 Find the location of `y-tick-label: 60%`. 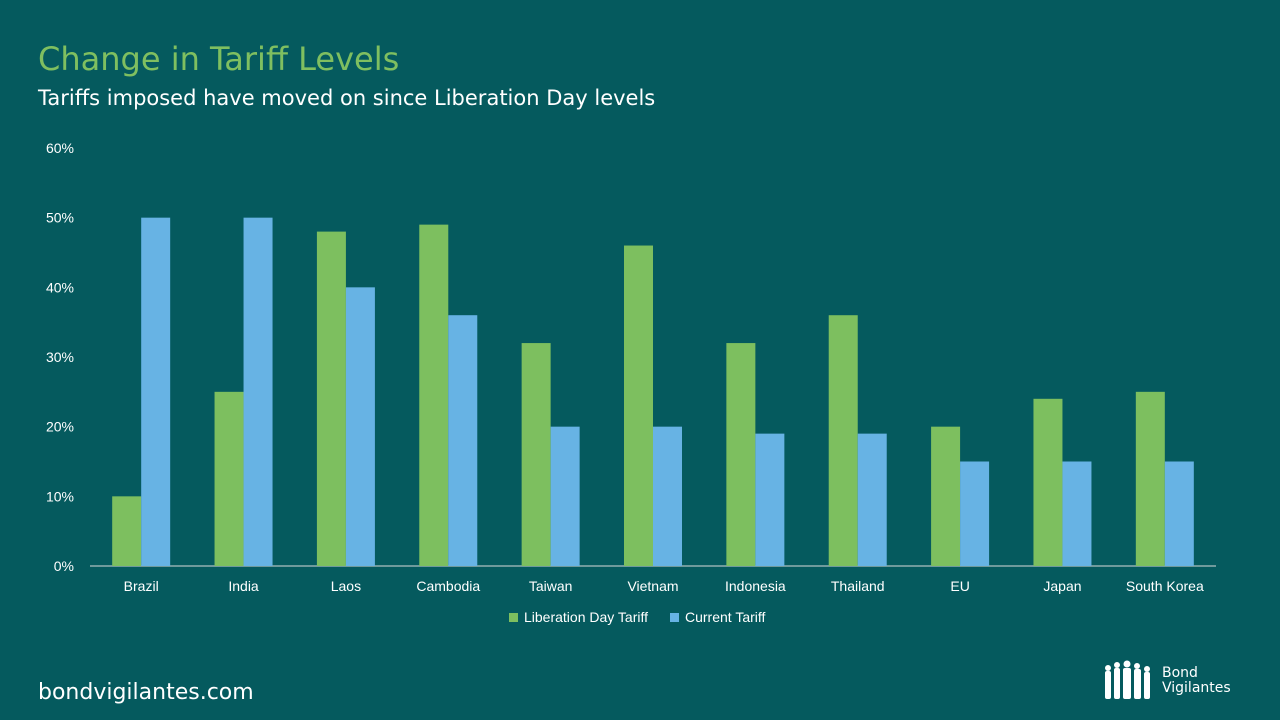

y-tick-label: 60% is located at coordinates (60, 148).